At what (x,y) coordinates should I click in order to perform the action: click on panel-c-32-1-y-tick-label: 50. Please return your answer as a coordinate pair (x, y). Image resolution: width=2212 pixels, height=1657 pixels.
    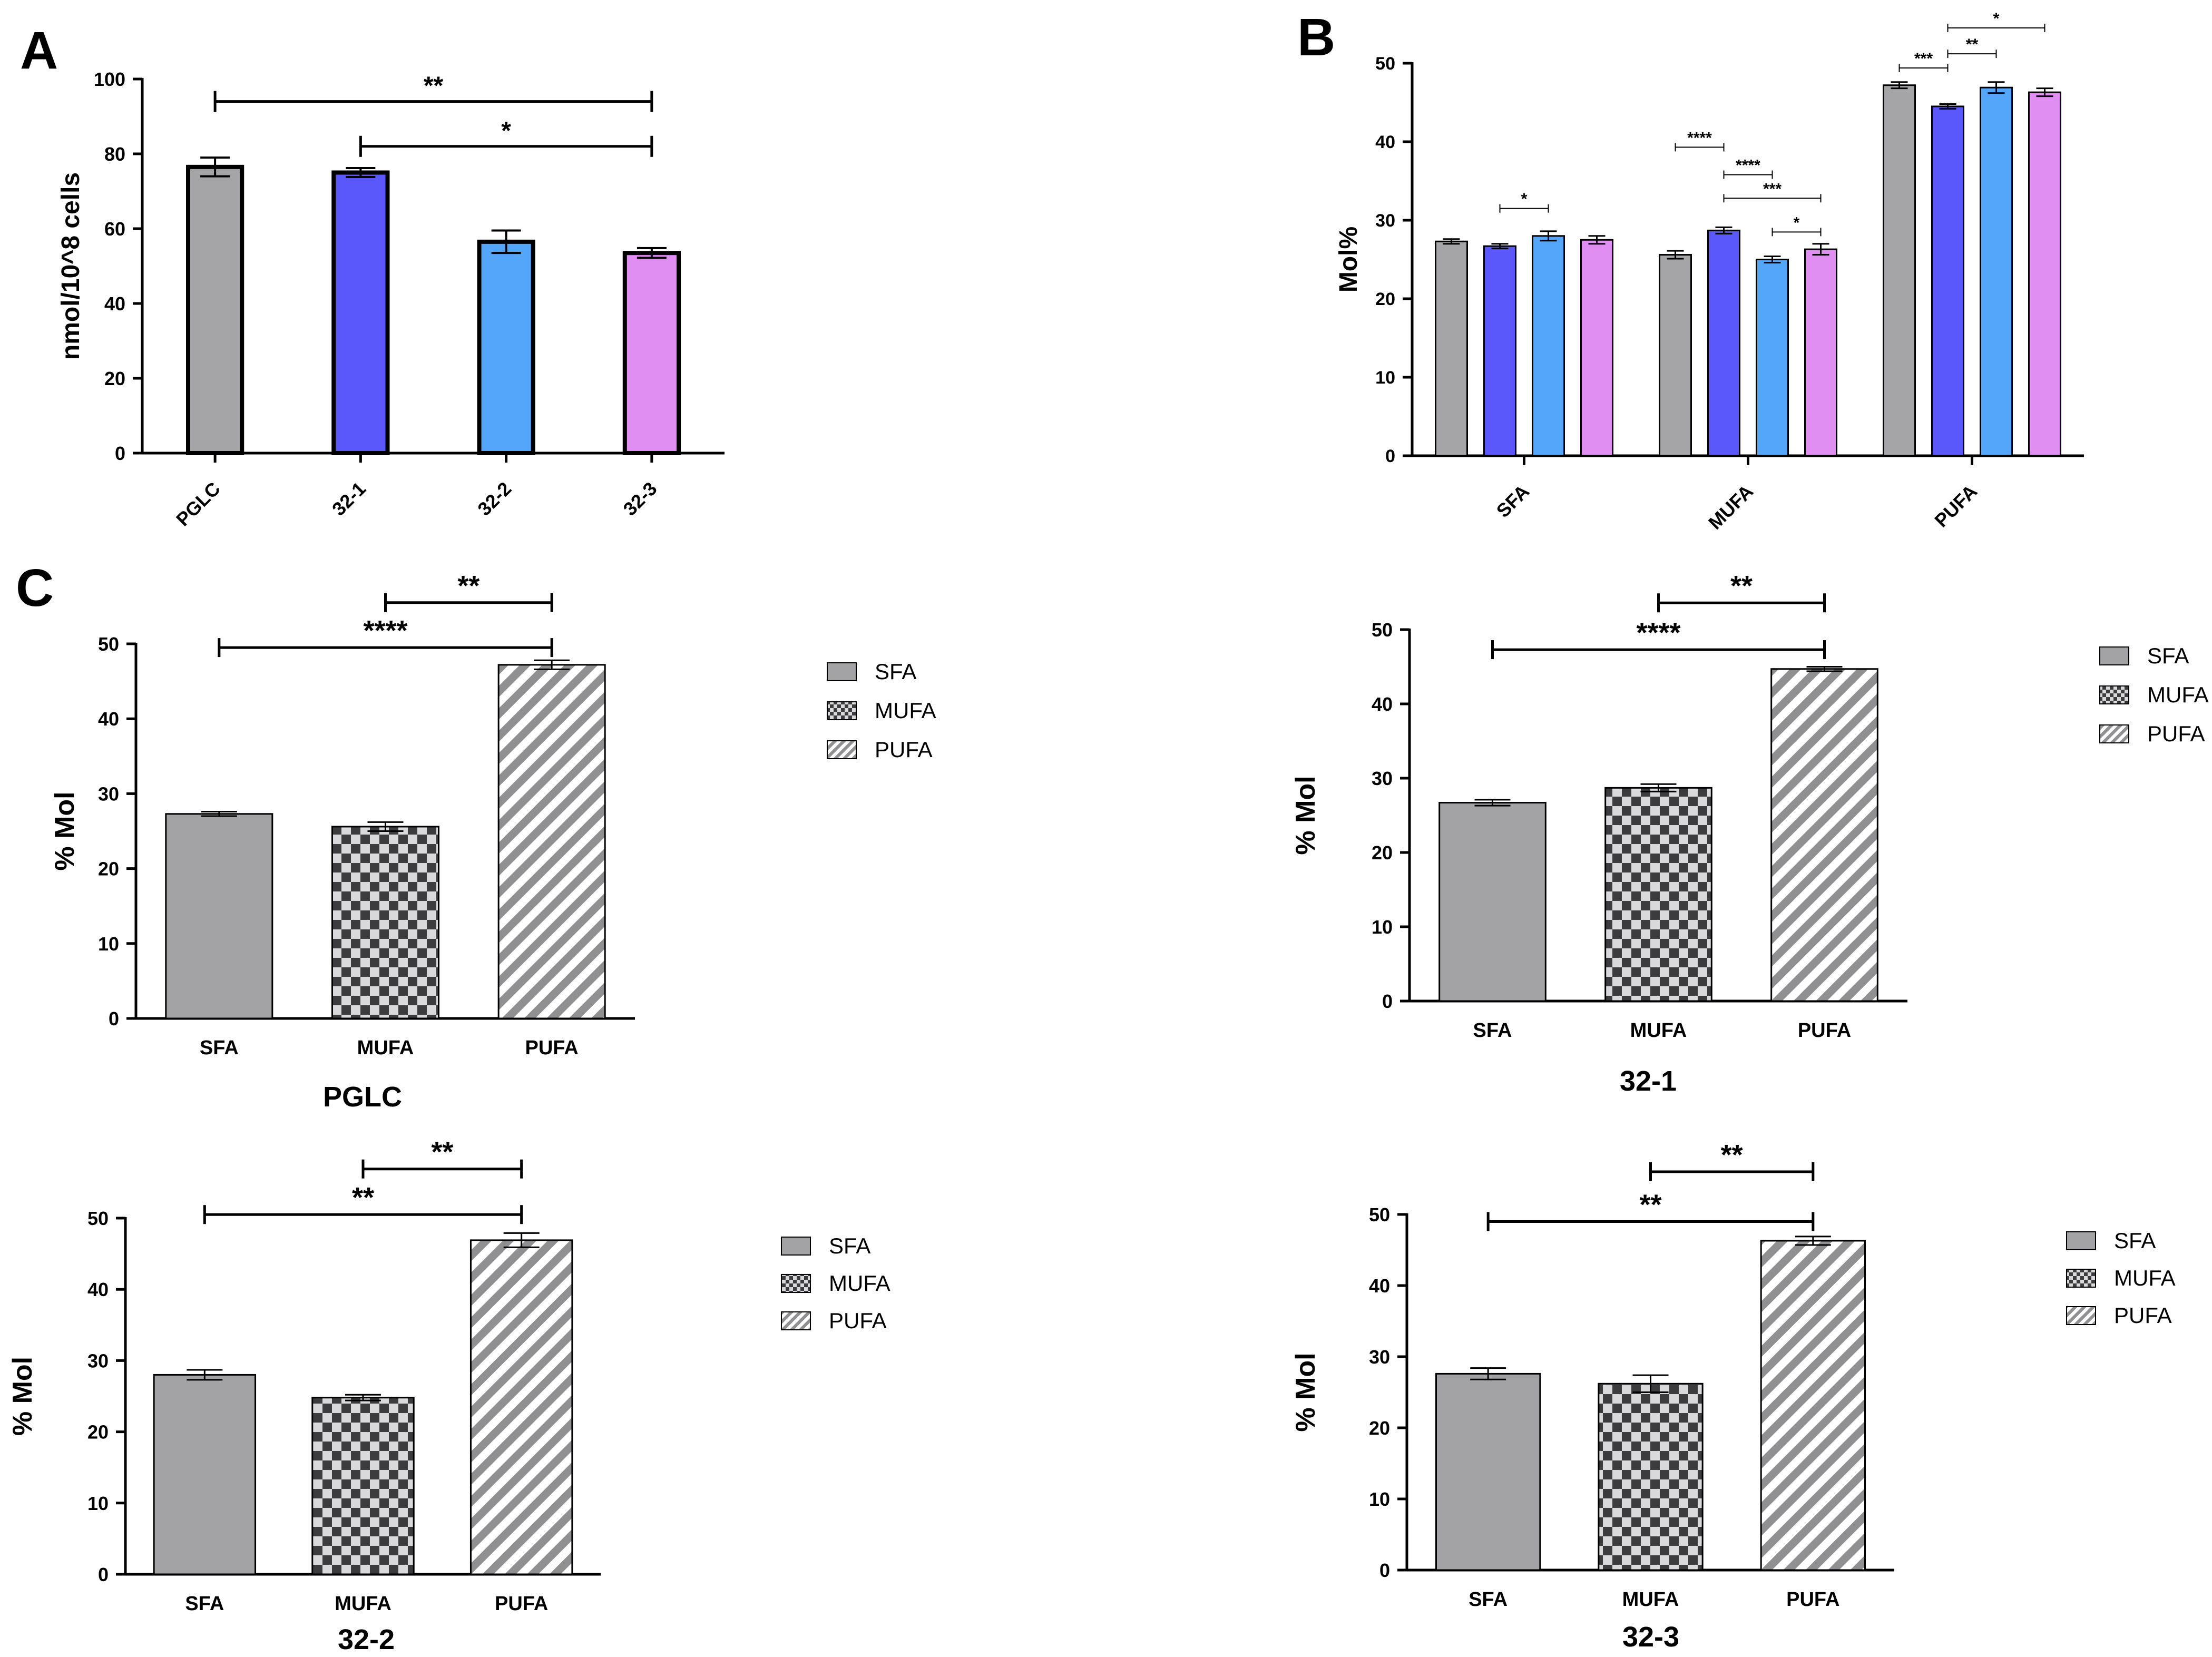
    Looking at the image, I should click on (1382, 630).